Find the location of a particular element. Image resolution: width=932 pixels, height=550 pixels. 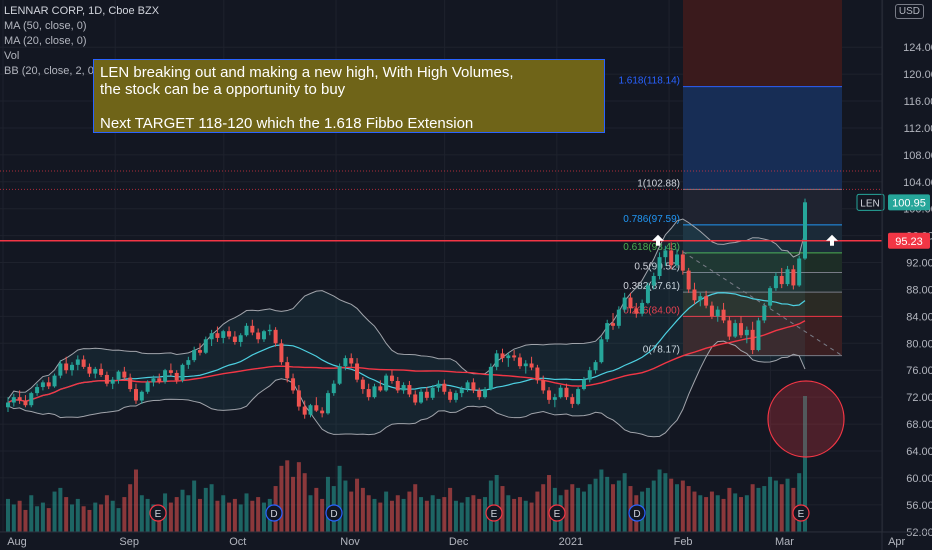

currency-badge: USD is located at coordinates (909, 11).